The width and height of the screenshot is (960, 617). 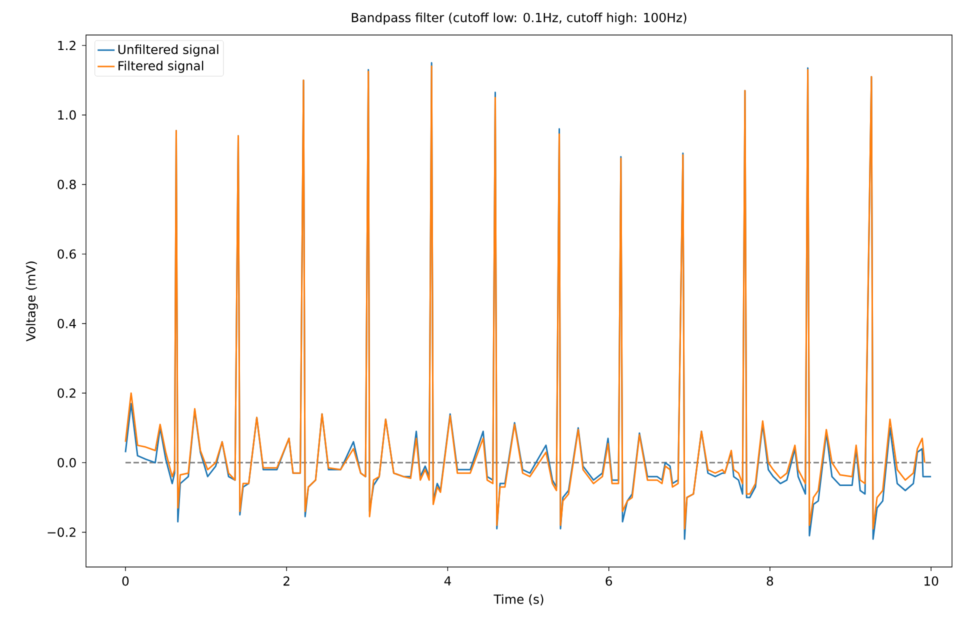 What do you see at coordinates (67, 323) in the screenshot?
I see `y-tick-label: 0.4` at bounding box center [67, 323].